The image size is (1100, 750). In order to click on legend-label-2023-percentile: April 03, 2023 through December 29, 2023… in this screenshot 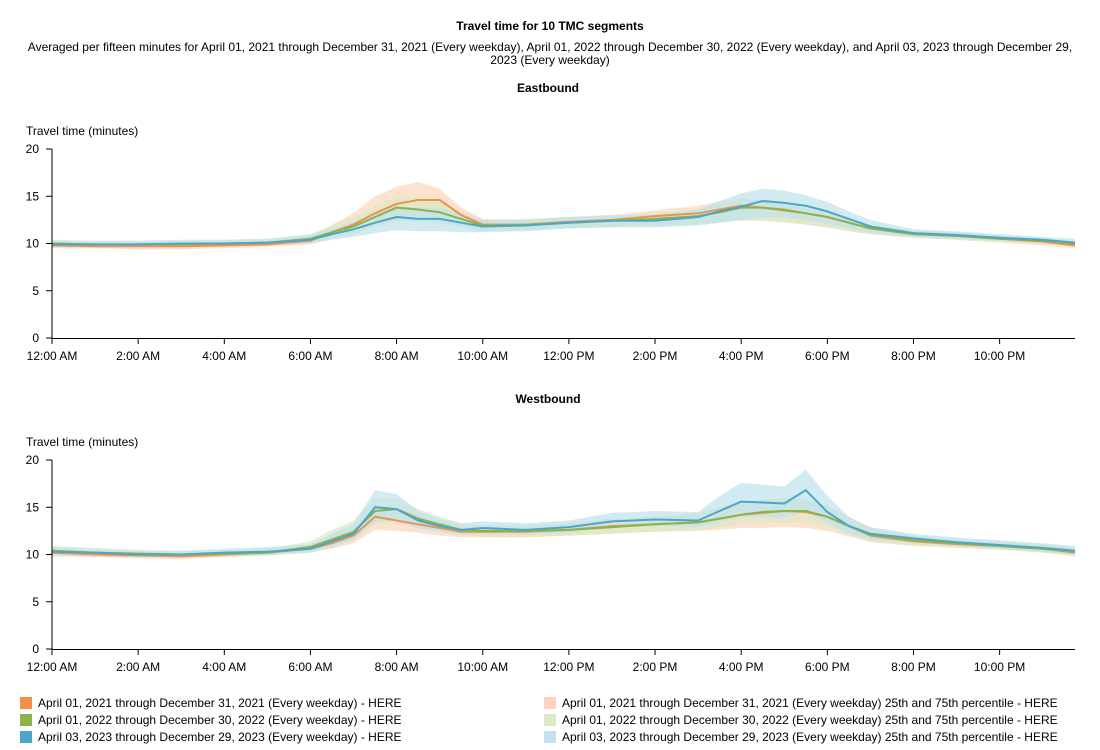, I will do `click(810, 737)`.